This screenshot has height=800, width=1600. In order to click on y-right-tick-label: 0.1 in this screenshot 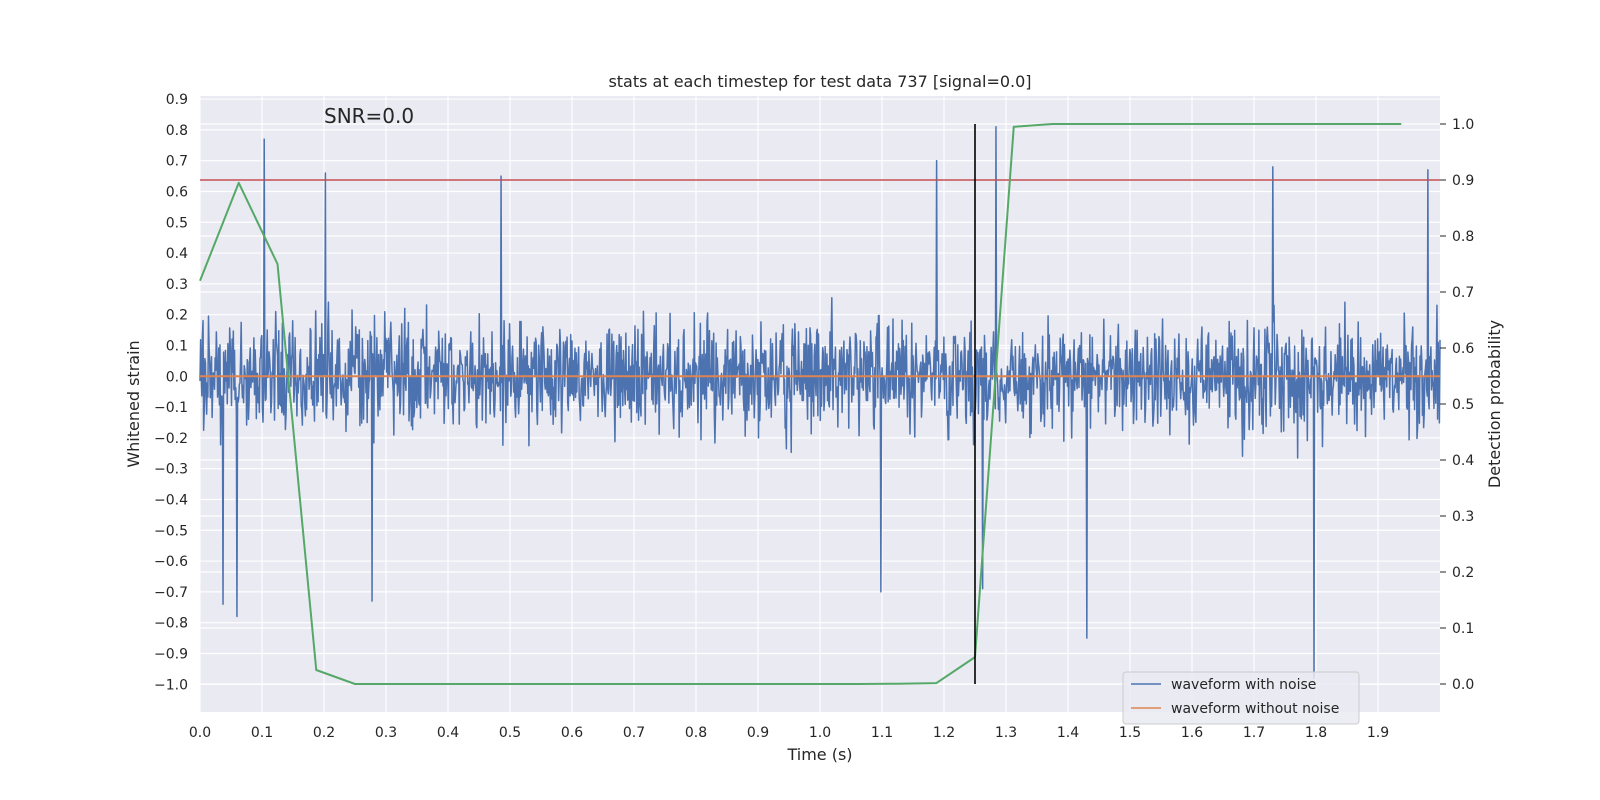, I will do `click(1463, 629)`.